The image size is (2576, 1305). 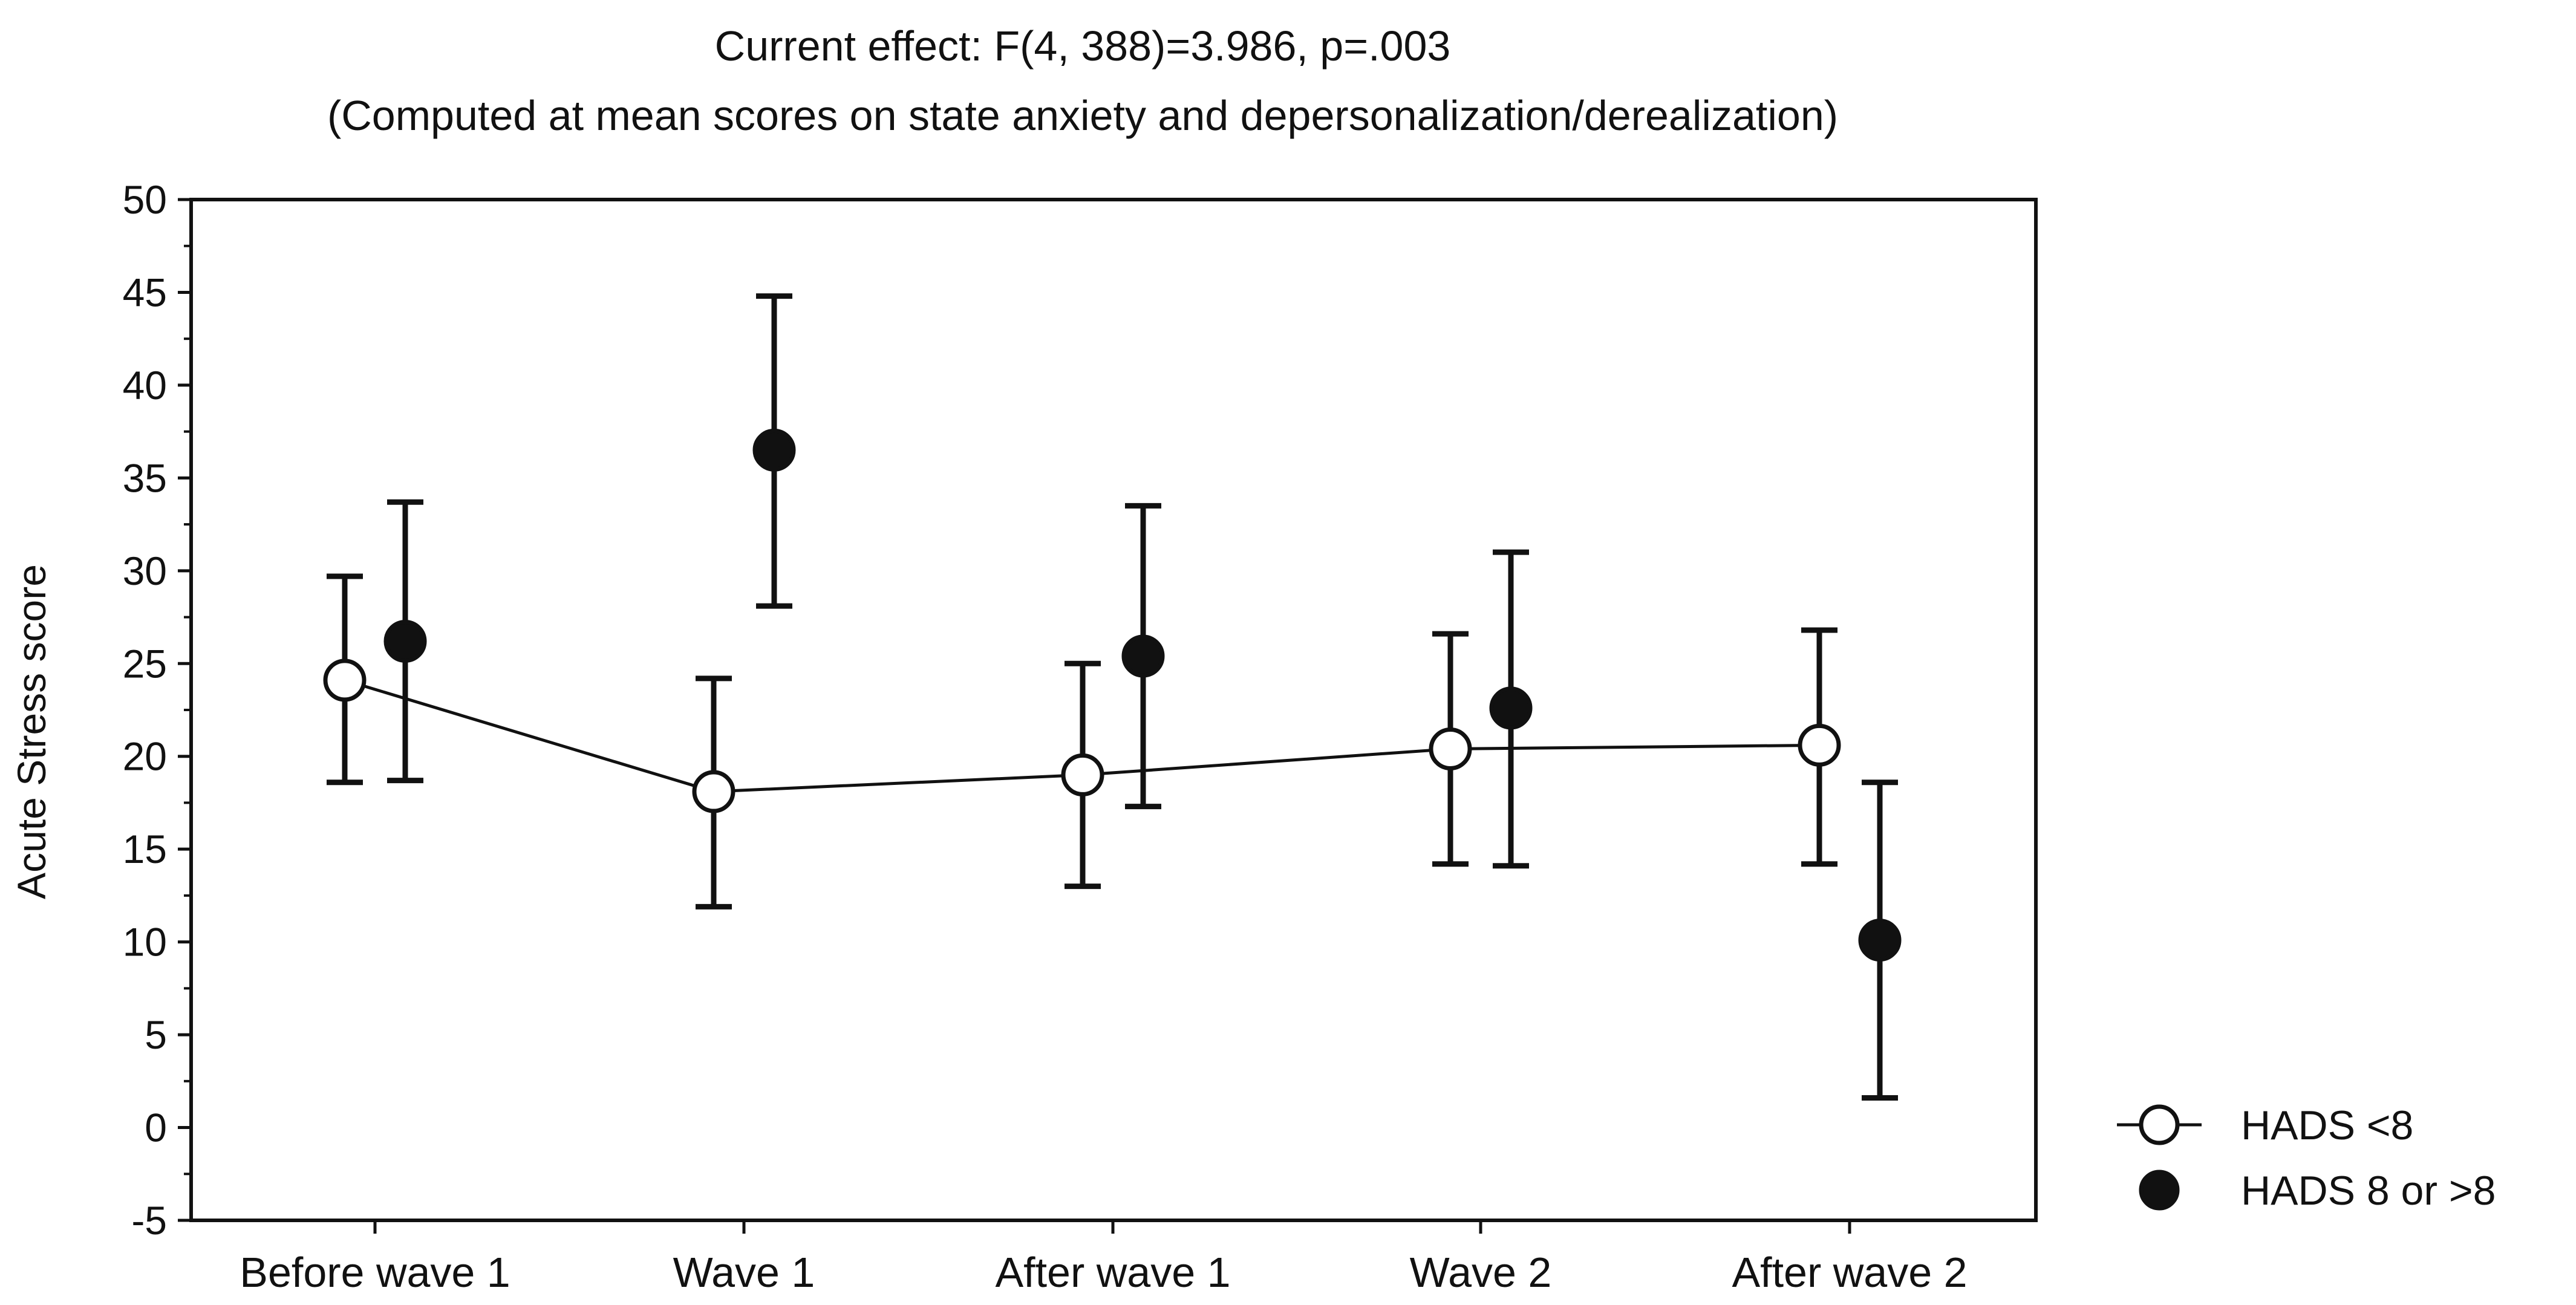 What do you see at coordinates (744, 1273) in the screenshot?
I see `x-tick-label: Wave 1` at bounding box center [744, 1273].